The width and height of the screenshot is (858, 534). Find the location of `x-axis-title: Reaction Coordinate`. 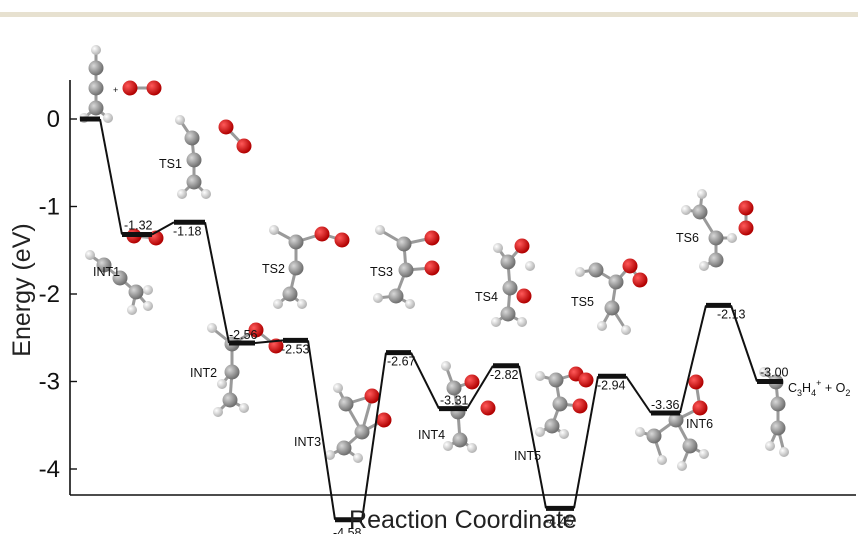

x-axis-title: Reaction Coordinate is located at coordinates (463, 520).